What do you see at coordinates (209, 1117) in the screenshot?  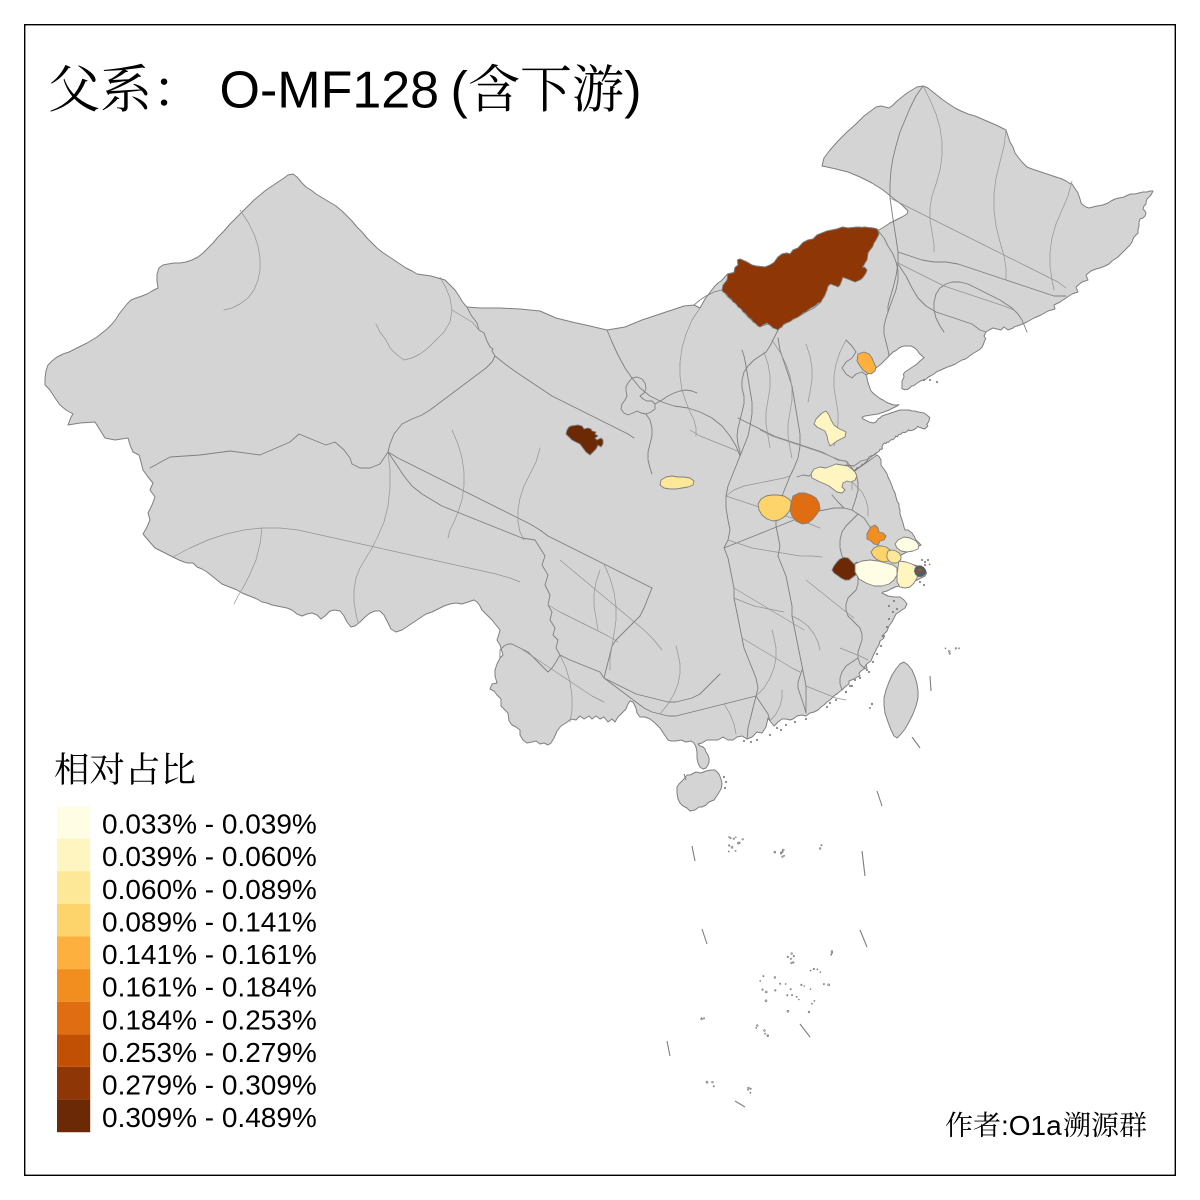 I see `svg-text: 0.309% - 0.489%` at bounding box center [209, 1117].